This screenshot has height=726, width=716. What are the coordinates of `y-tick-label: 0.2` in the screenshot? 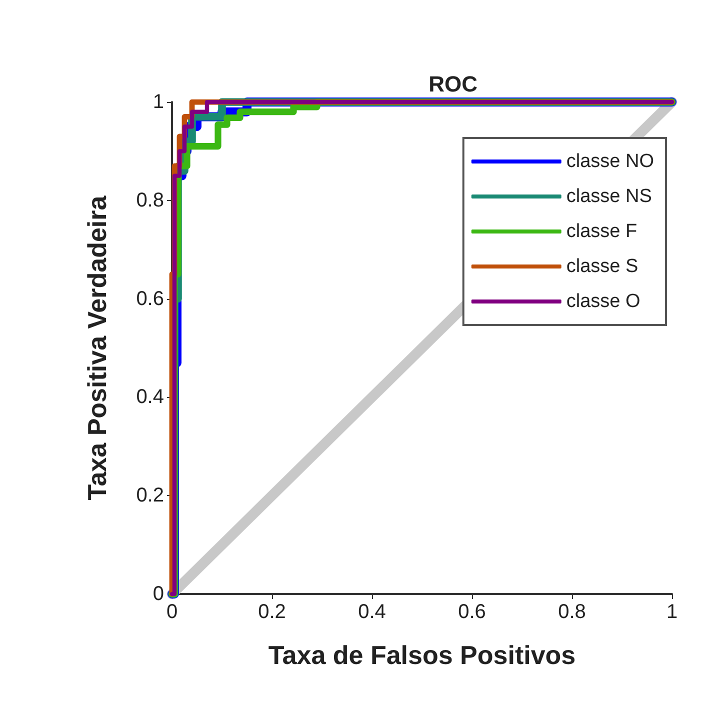 It's located at (150, 495).